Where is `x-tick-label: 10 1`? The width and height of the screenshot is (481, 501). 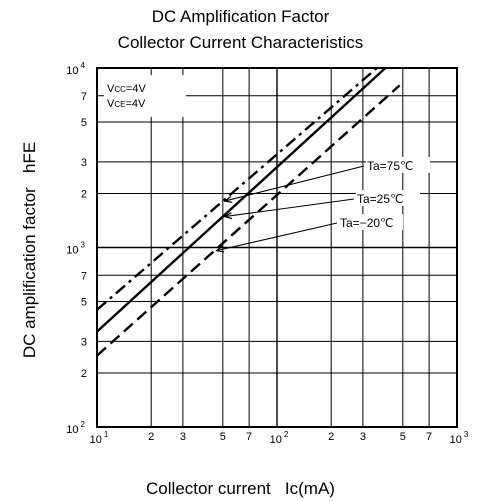
x-tick-label: 10 1 is located at coordinates (99, 438).